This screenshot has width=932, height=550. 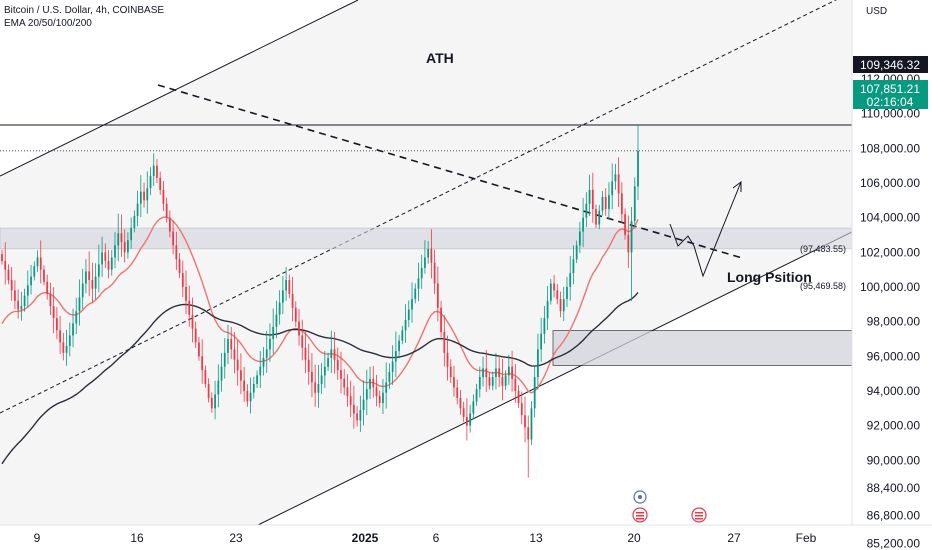 What do you see at coordinates (440, 58) in the screenshot?
I see `ath-label: ATH` at bounding box center [440, 58].